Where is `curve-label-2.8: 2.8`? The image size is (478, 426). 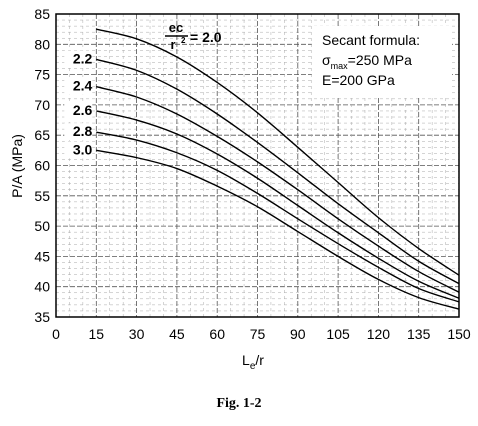 curve-label-2.8: 2.8 is located at coordinates (83, 131).